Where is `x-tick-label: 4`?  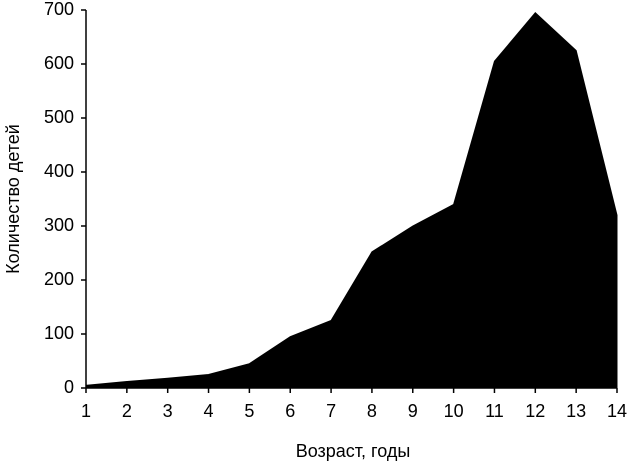
x-tick-label: 4 is located at coordinates (209, 411).